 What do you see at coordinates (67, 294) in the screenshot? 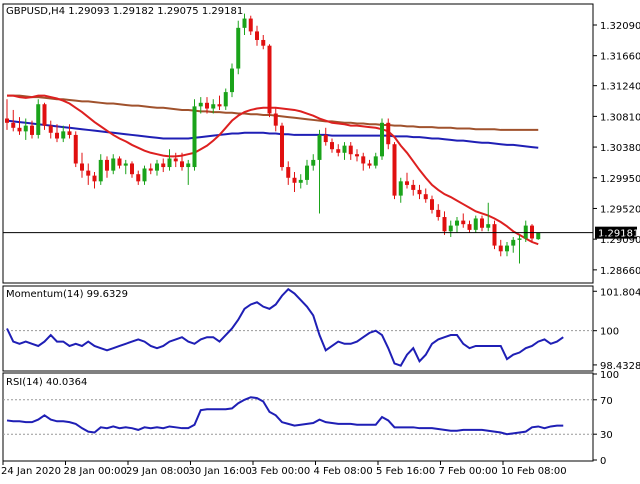
I see `momentum-title: Momentum(14) 99.6329` at bounding box center [67, 294].